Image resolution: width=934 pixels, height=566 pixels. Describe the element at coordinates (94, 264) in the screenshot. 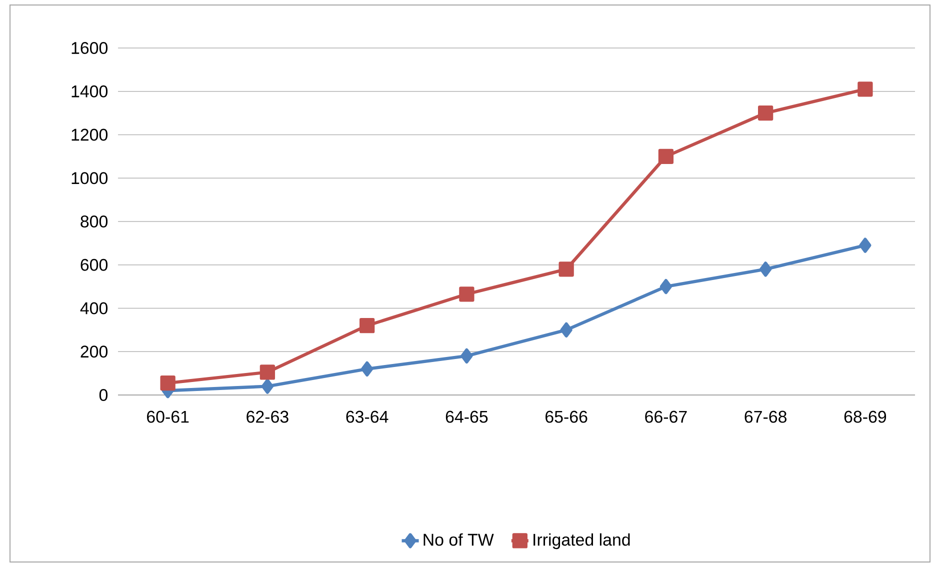

I see `y-tick-label: 600` at that location.